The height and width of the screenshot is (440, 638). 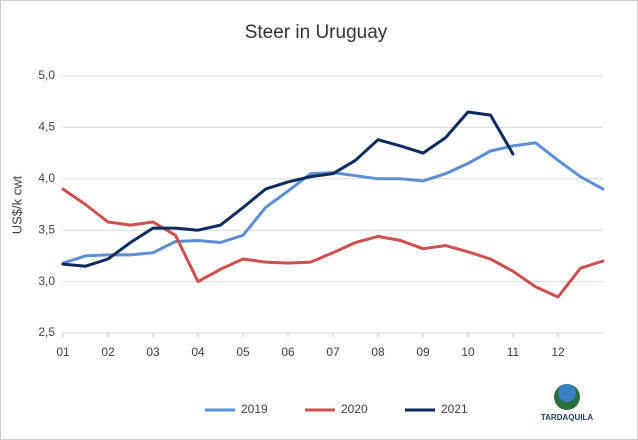 I want to click on chart-title: Steer in Uruguay, so click(x=316, y=32).